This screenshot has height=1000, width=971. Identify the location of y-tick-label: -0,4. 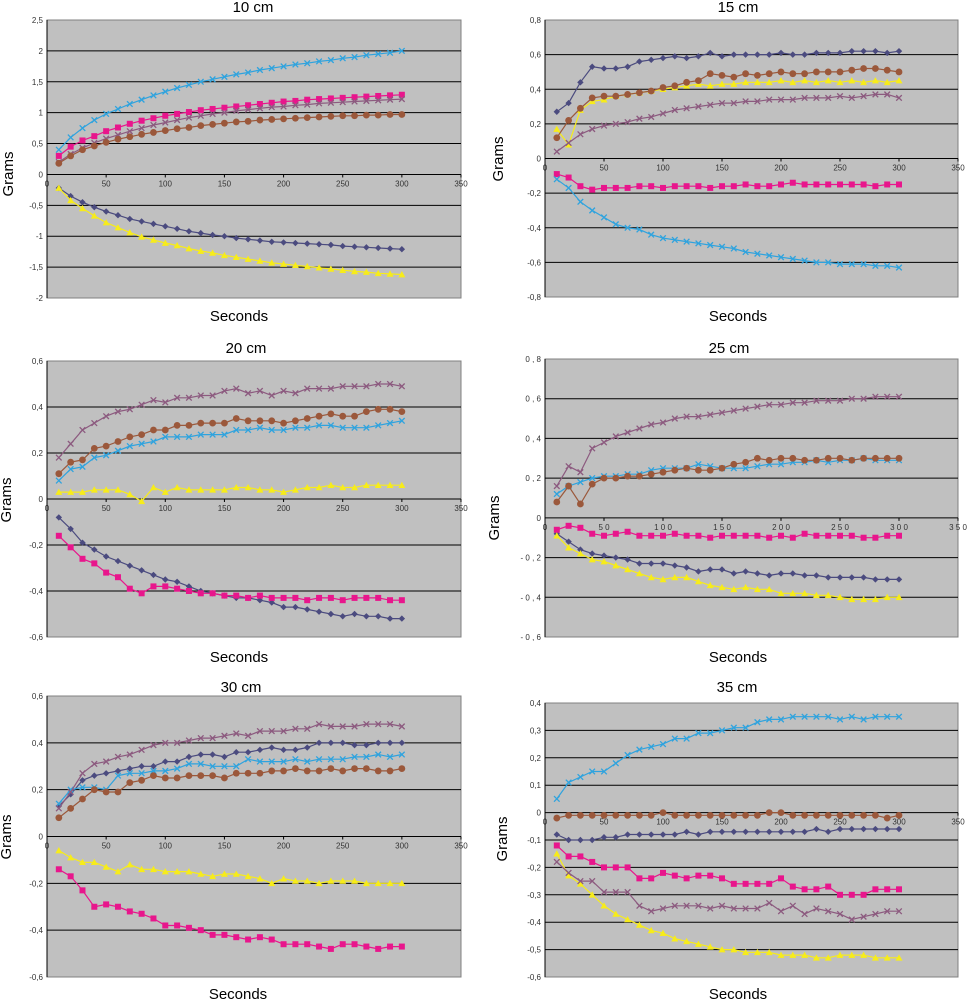
(534, 228).